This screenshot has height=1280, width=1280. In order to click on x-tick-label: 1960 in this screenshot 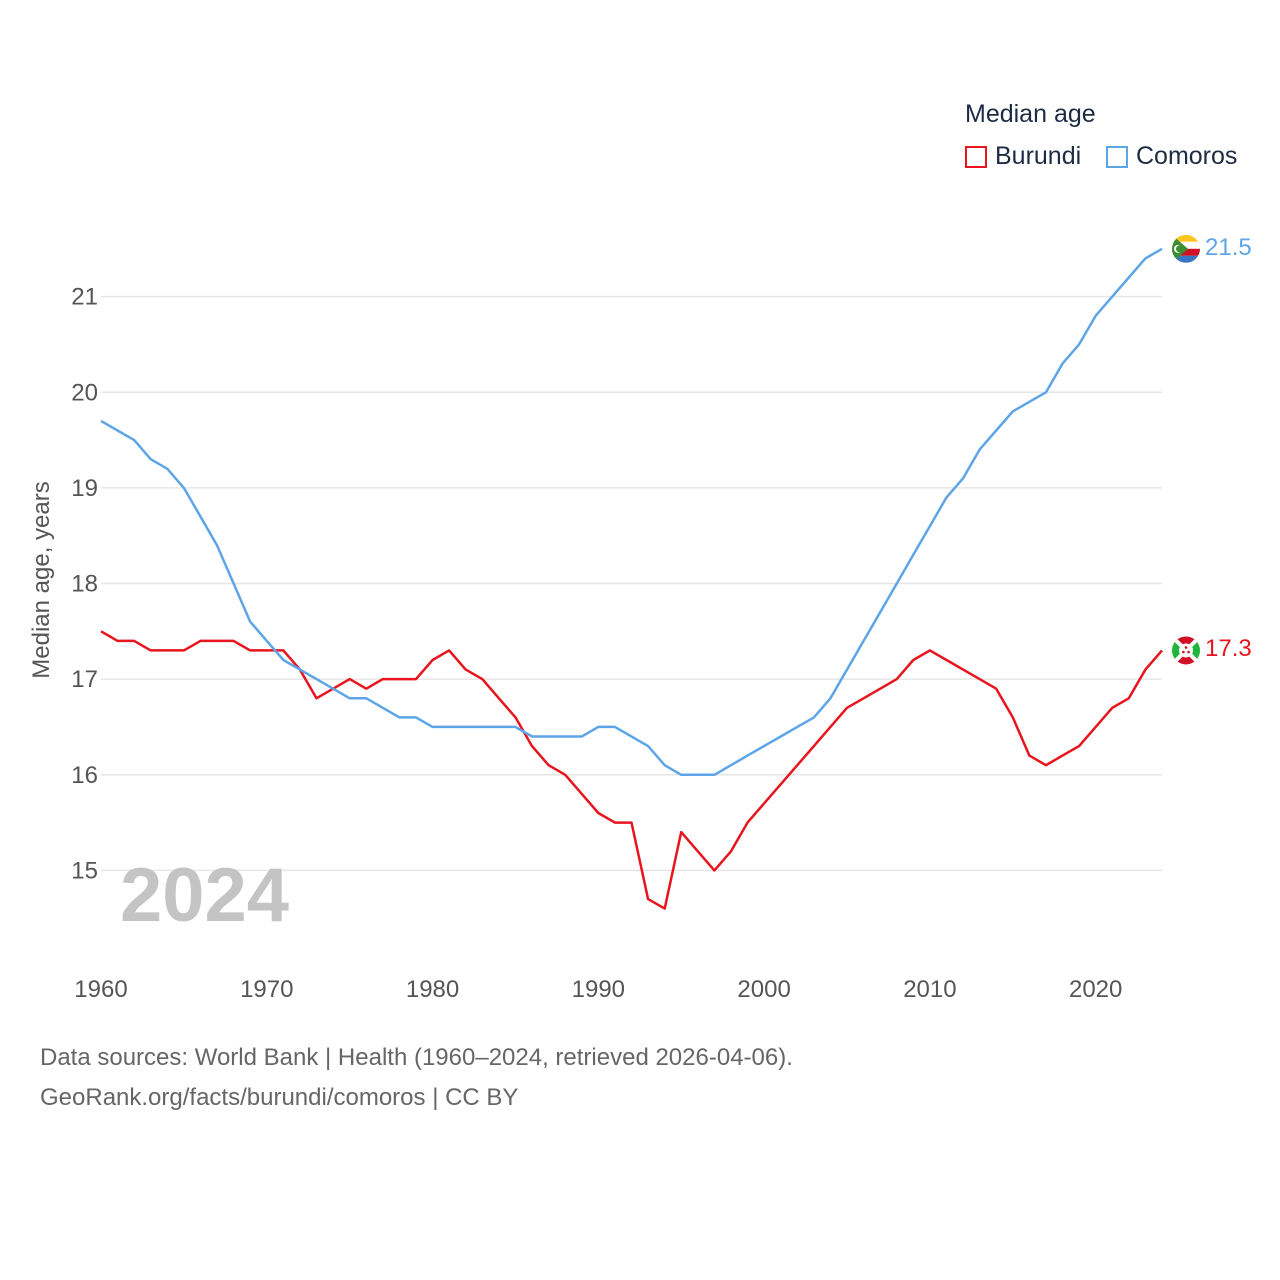, I will do `click(100, 989)`.